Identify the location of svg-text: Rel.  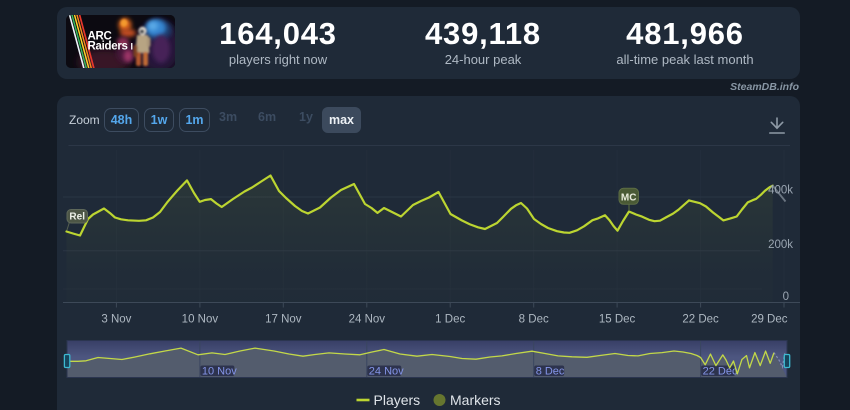
(77, 217).